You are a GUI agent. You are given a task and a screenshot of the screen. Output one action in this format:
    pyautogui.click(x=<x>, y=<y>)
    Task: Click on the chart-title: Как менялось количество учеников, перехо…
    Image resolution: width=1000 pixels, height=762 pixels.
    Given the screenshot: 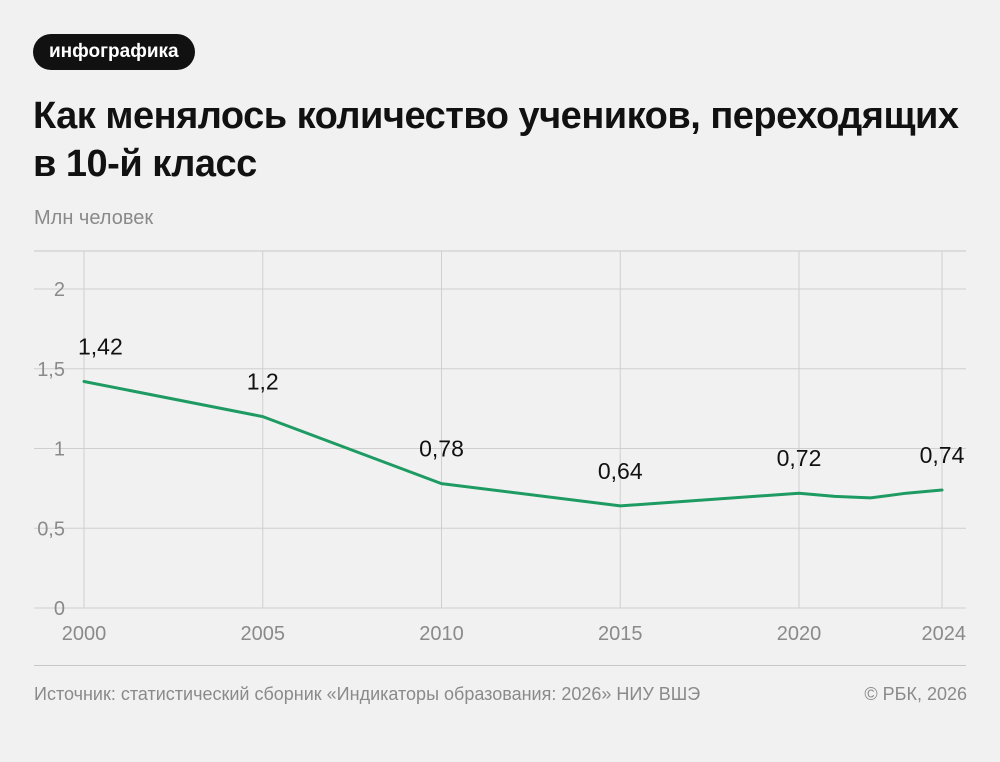 What is the action you would take?
    pyautogui.click(x=496, y=140)
    